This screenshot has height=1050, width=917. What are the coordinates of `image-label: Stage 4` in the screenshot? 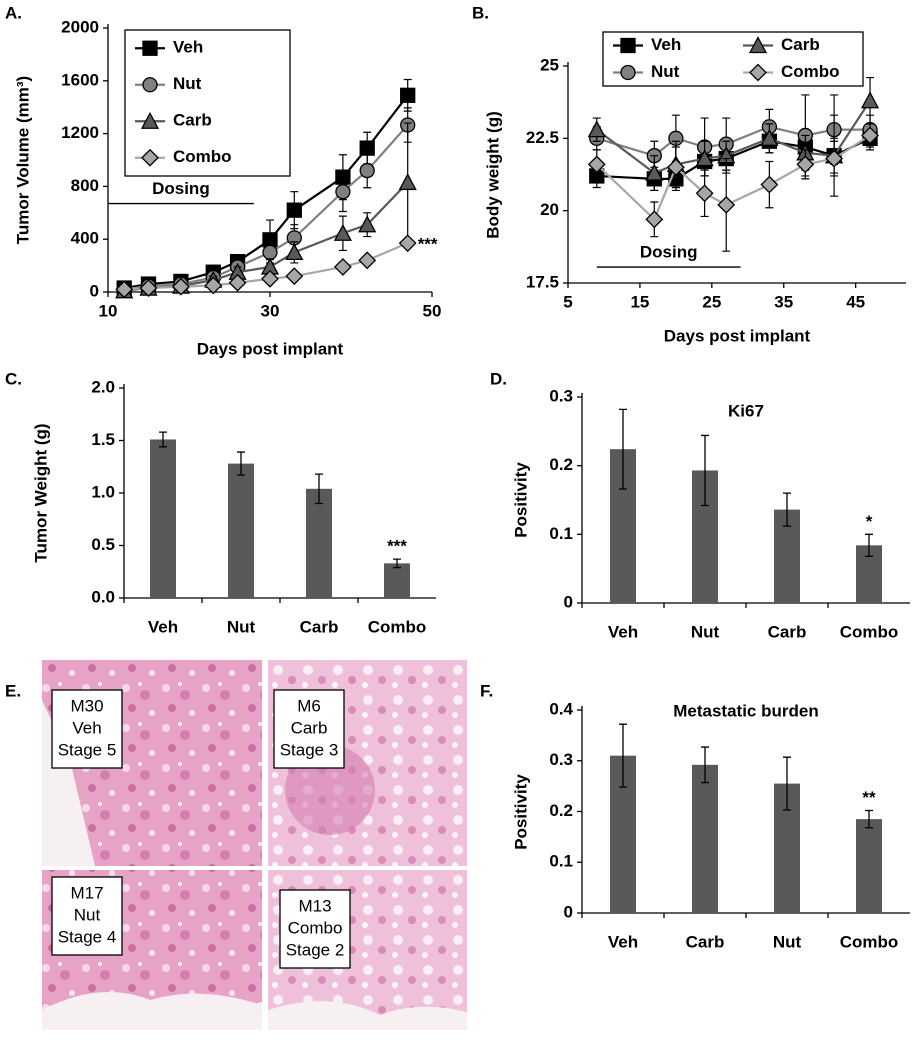 It's located at (87, 936).